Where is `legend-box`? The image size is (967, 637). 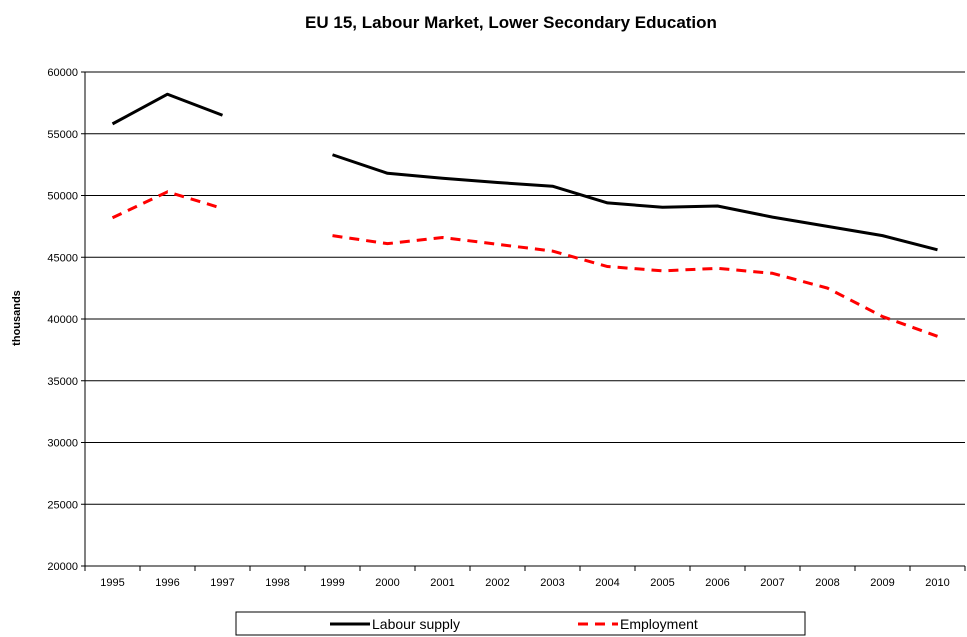
legend-box is located at coordinates (520, 623).